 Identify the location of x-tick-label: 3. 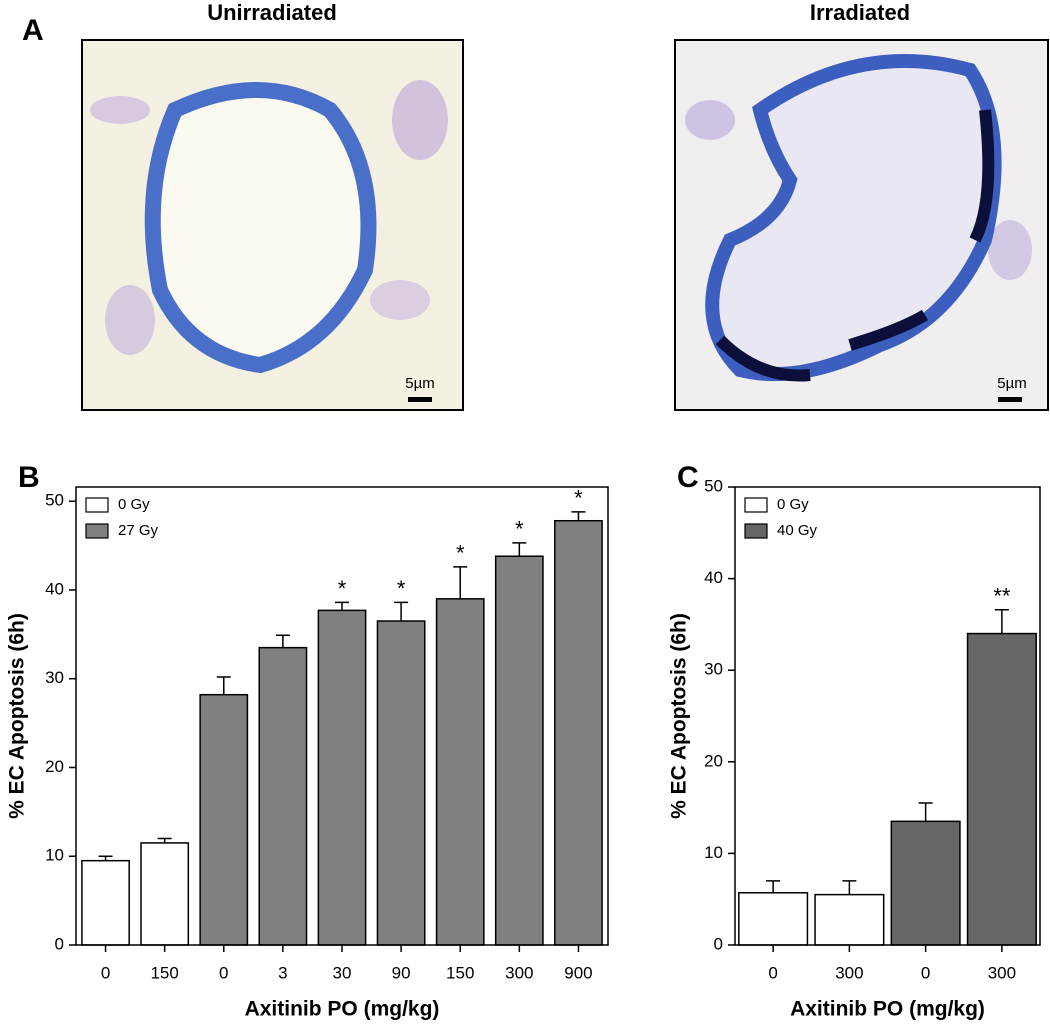
(282, 972).